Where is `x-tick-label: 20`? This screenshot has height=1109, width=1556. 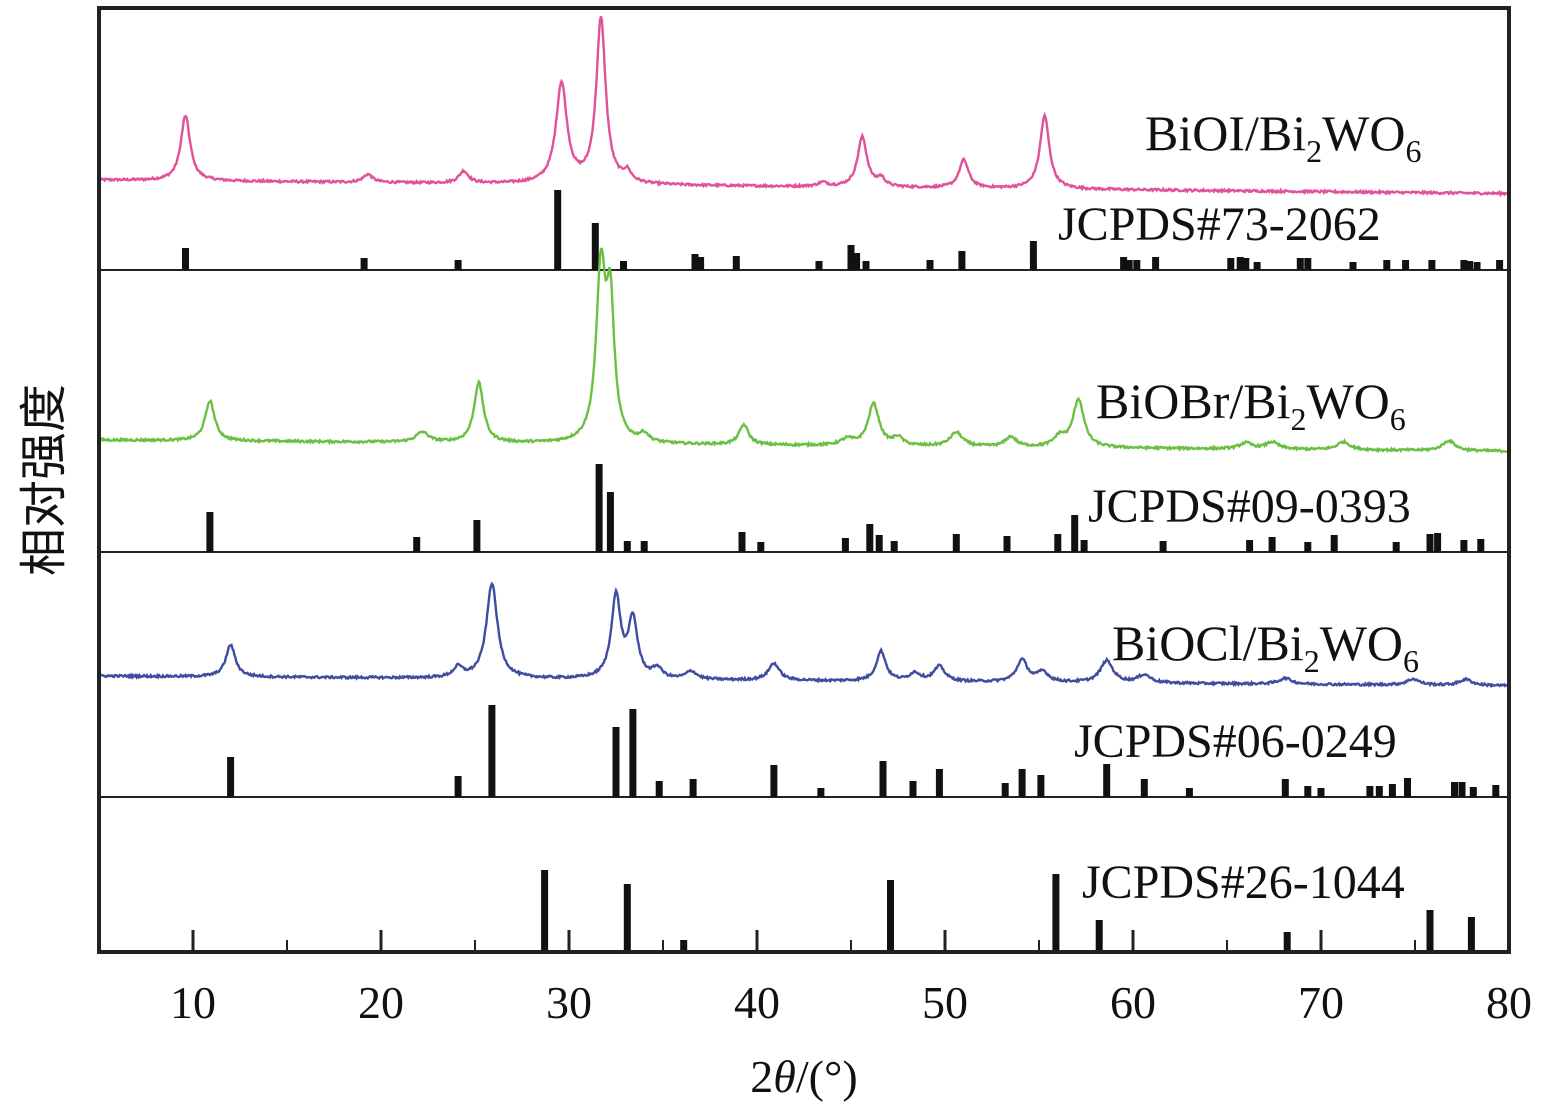 x-tick-label: 20 is located at coordinates (381, 1002).